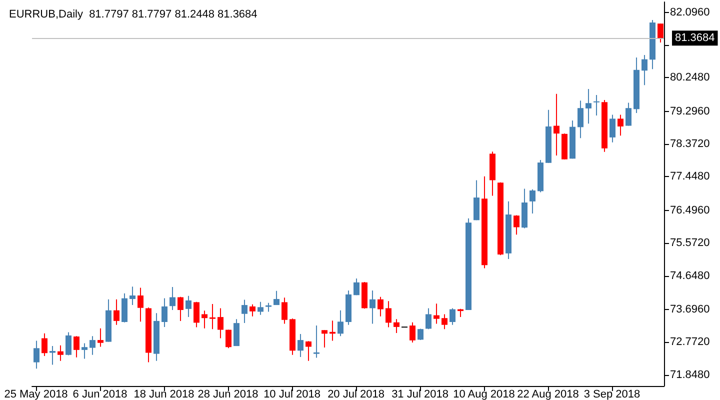  What do you see at coordinates (484, 394) in the screenshot?
I see `x-tick-label: 10 Aug 2018` at bounding box center [484, 394].